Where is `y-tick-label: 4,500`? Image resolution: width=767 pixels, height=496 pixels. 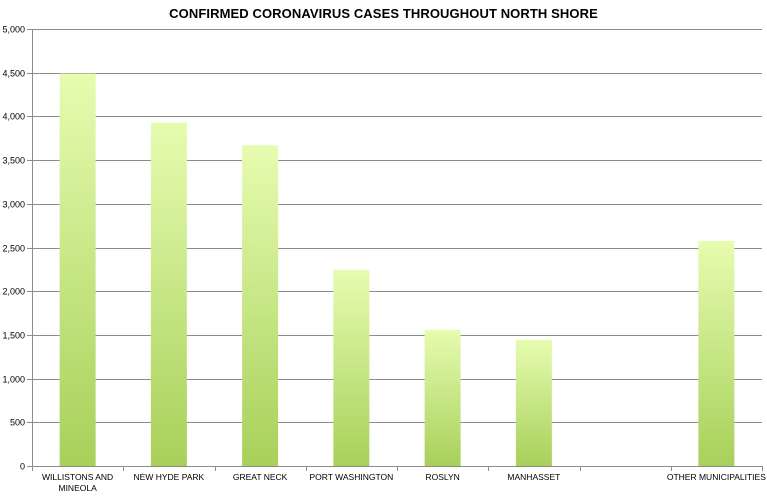 y-tick-label: 4,500 is located at coordinates (13, 74).